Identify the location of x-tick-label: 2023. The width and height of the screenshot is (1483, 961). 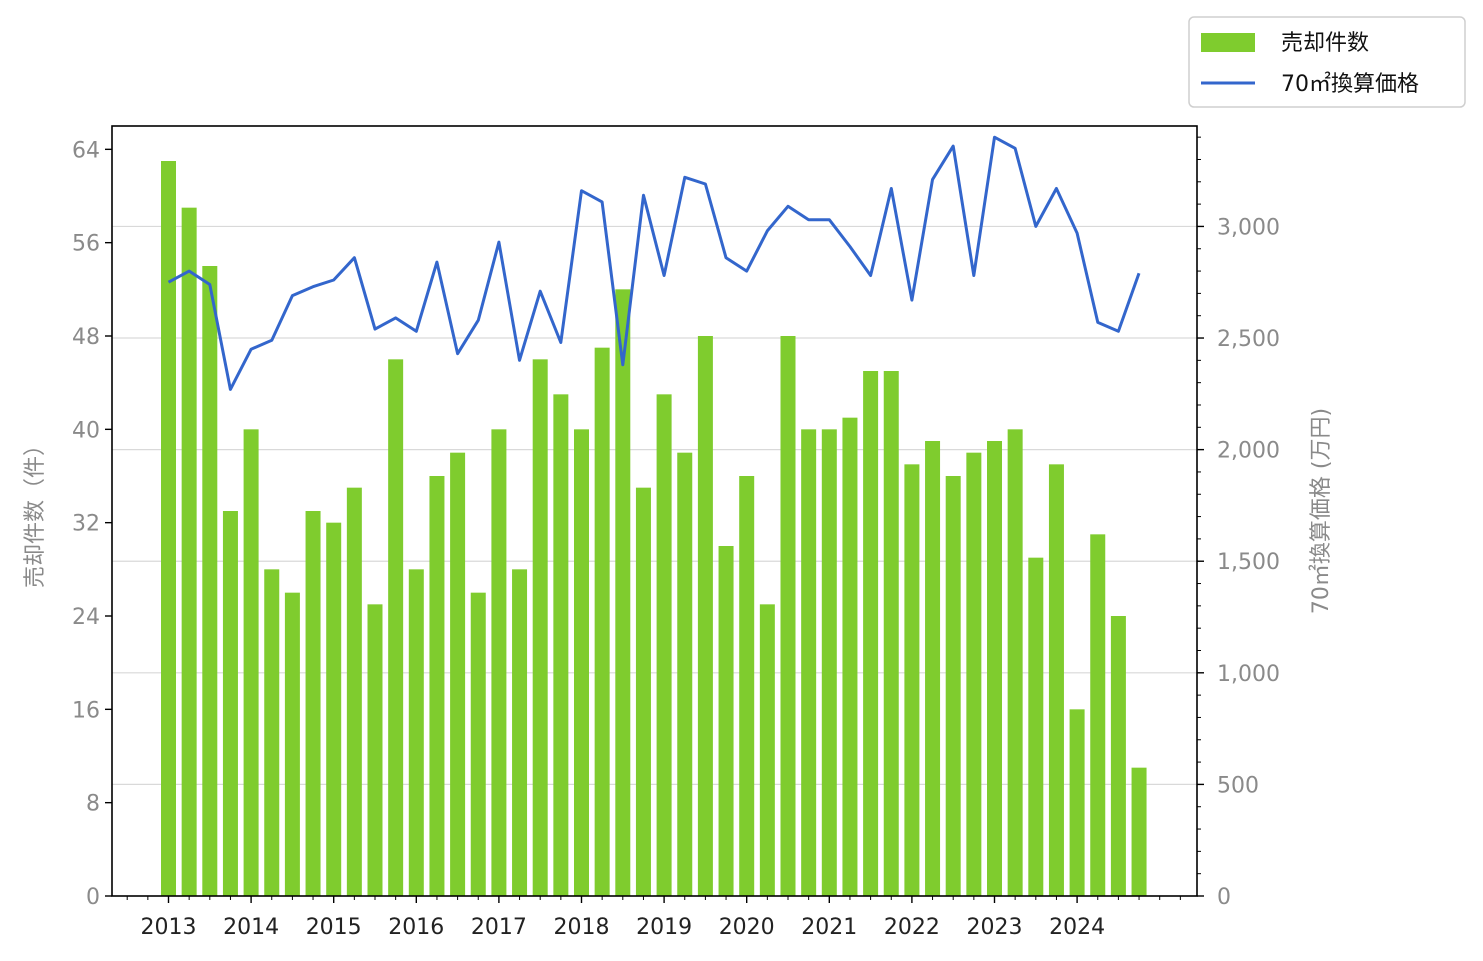
(995, 927).